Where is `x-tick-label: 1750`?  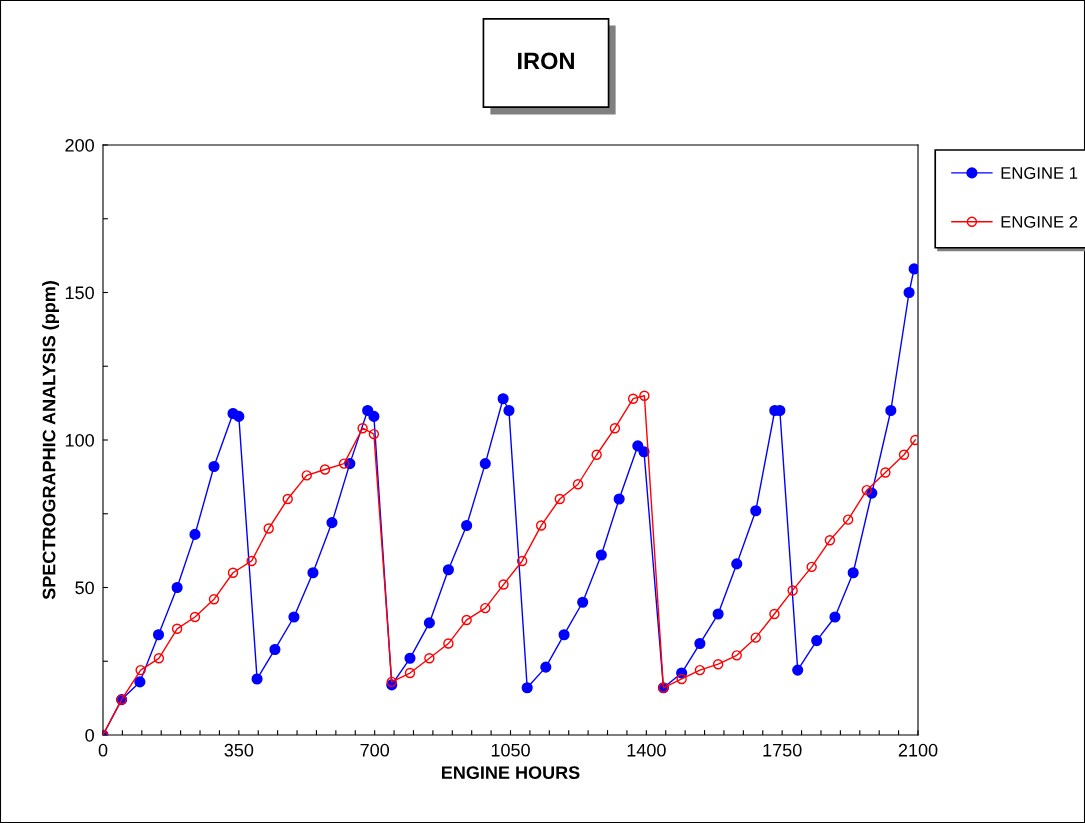 x-tick-label: 1750 is located at coordinates (782, 750).